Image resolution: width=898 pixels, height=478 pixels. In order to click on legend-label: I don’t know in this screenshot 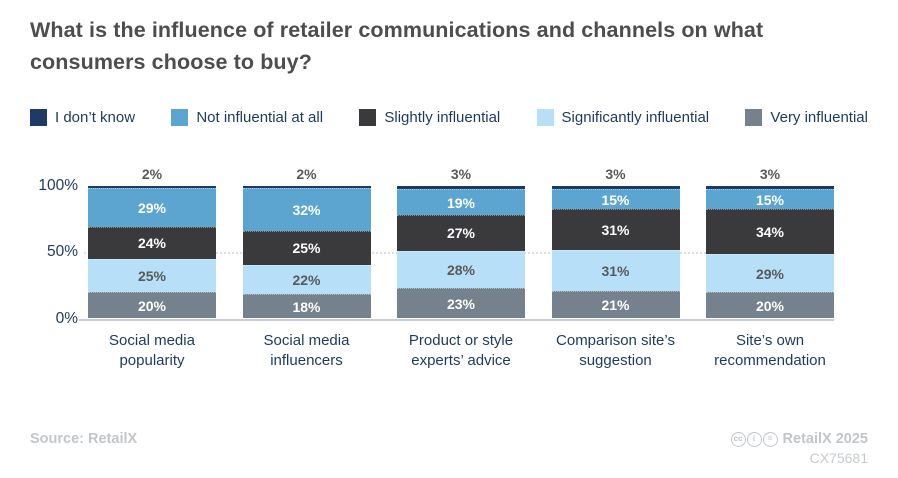, I will do `click(95, 117)`.